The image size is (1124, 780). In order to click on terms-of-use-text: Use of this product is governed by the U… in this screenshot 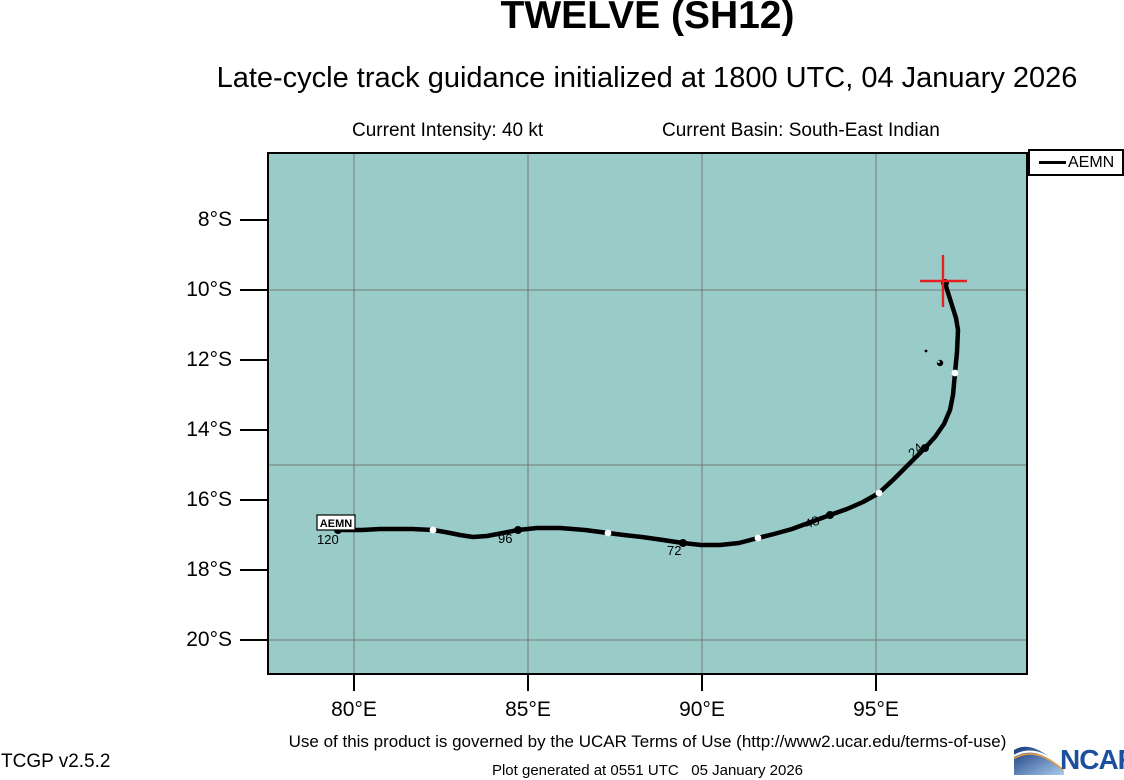, I will do `click(647, 741)`.